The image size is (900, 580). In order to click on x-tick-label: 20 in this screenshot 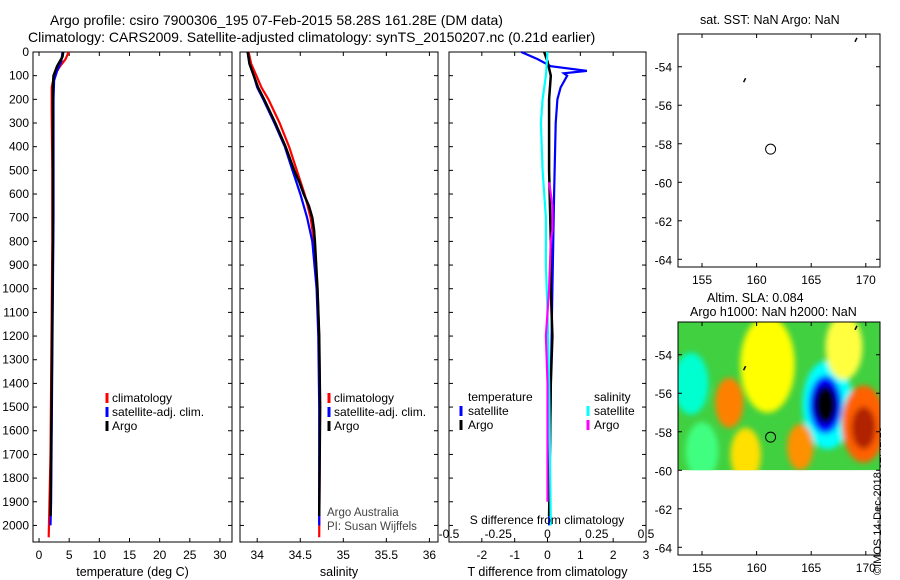, I will do `click(160, 555)`.